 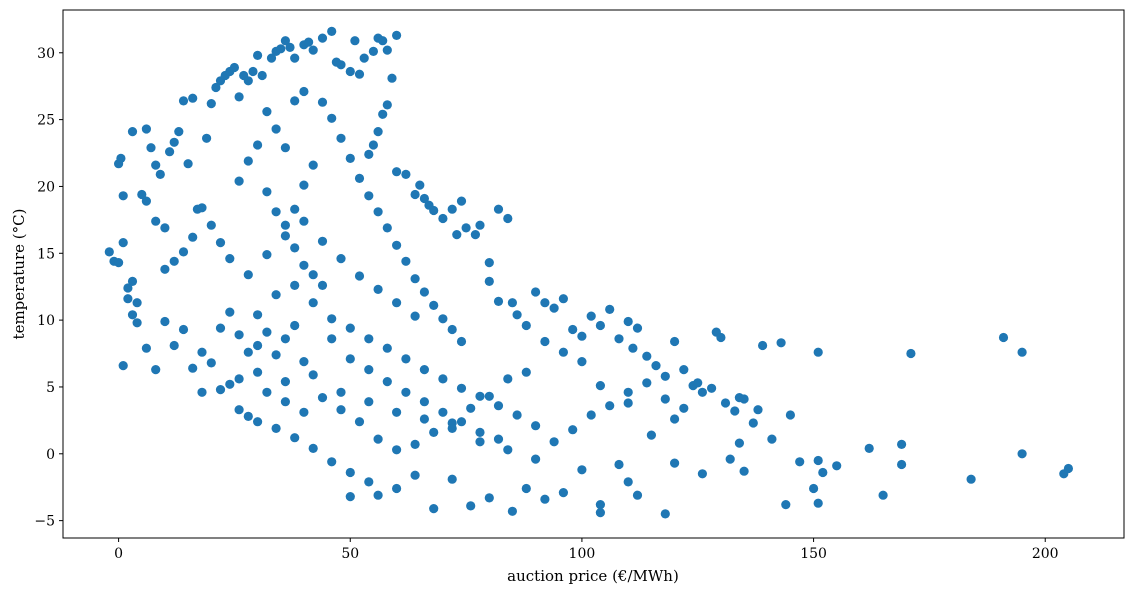 What do you see at coordinates (1045, 554) in the screenshot?
I see `x-tick-label: 200` at bounding box center [1045, 554].